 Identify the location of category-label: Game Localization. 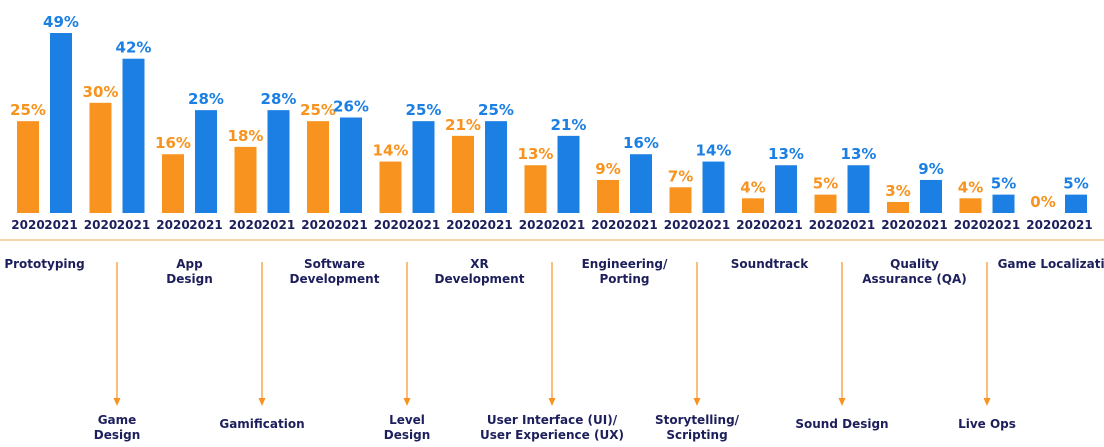
(1051, 264).